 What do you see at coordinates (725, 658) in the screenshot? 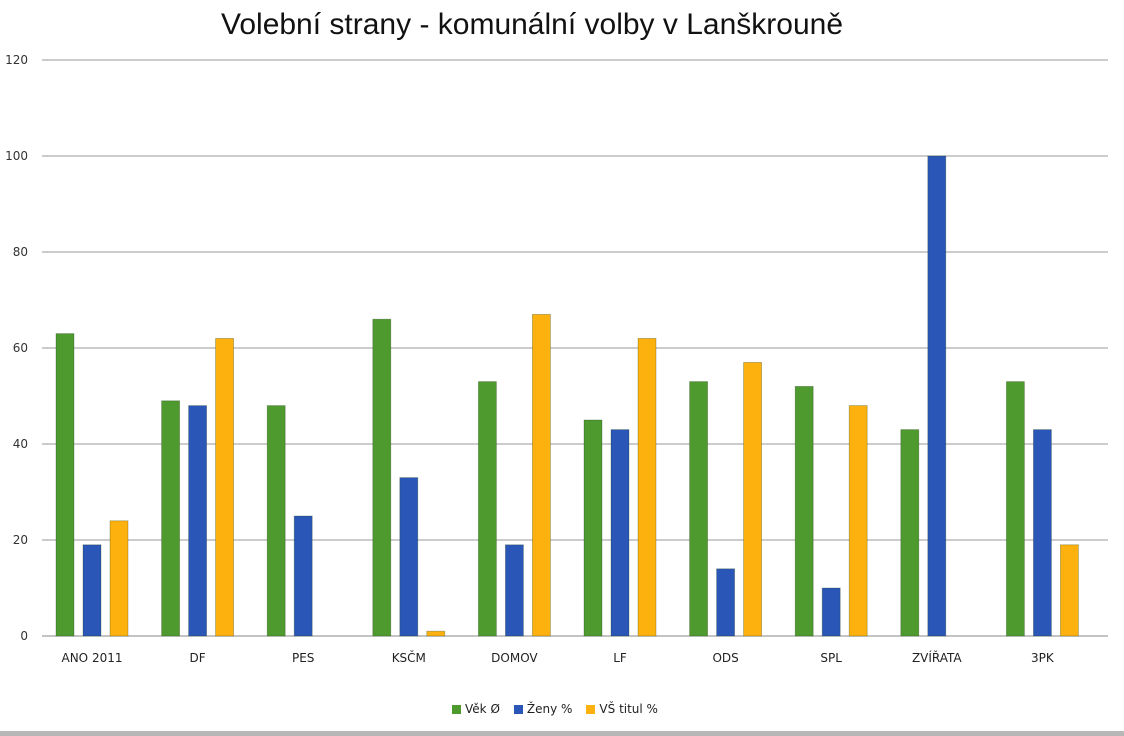
I see `x-tick-label: ODS` at bounding box center [725, 658].